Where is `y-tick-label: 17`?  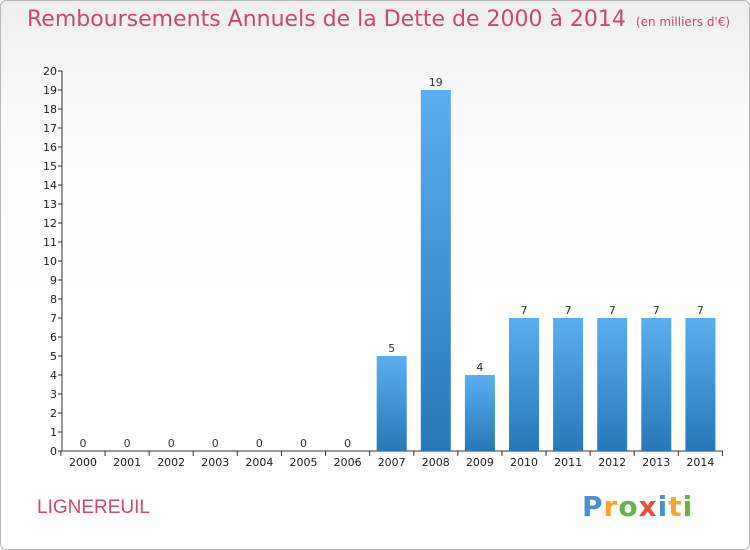 y-tick-label: 17 is located at coordinates (50, 128).